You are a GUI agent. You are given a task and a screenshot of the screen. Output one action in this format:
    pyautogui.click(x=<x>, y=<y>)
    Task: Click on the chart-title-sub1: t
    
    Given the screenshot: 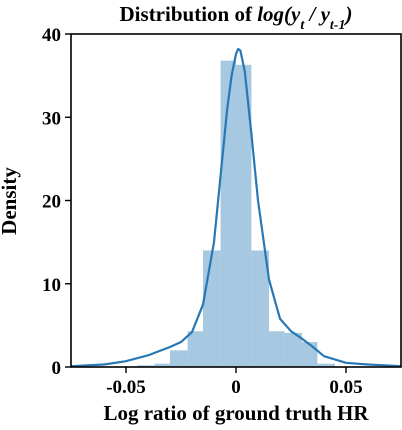 What is the action you would take?
    pyautogui.click(x=302, y=25)
    